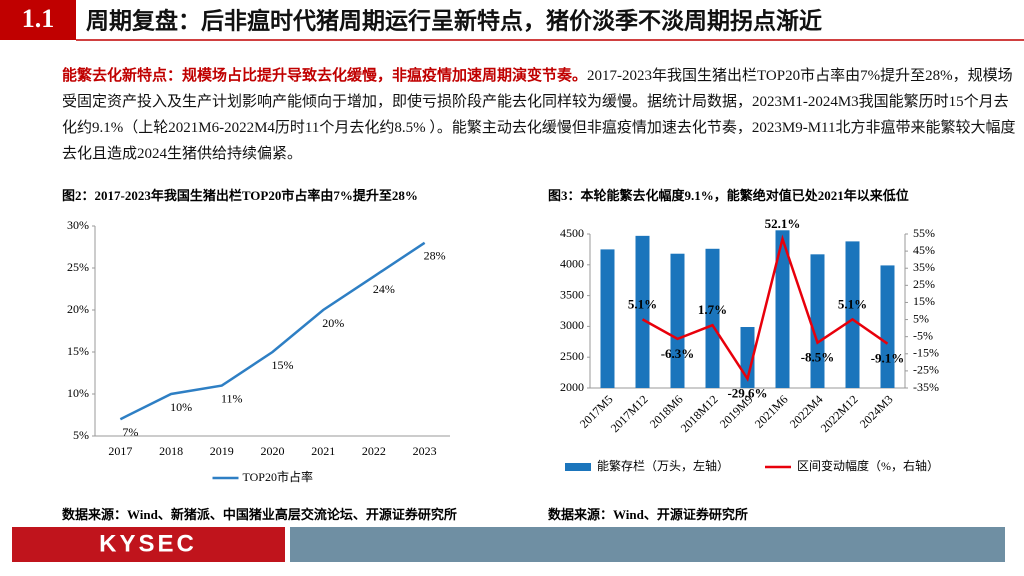 This screenshot has height=576, width=1024. I want to click on y-tick-label: 20%, so click(78, 309).